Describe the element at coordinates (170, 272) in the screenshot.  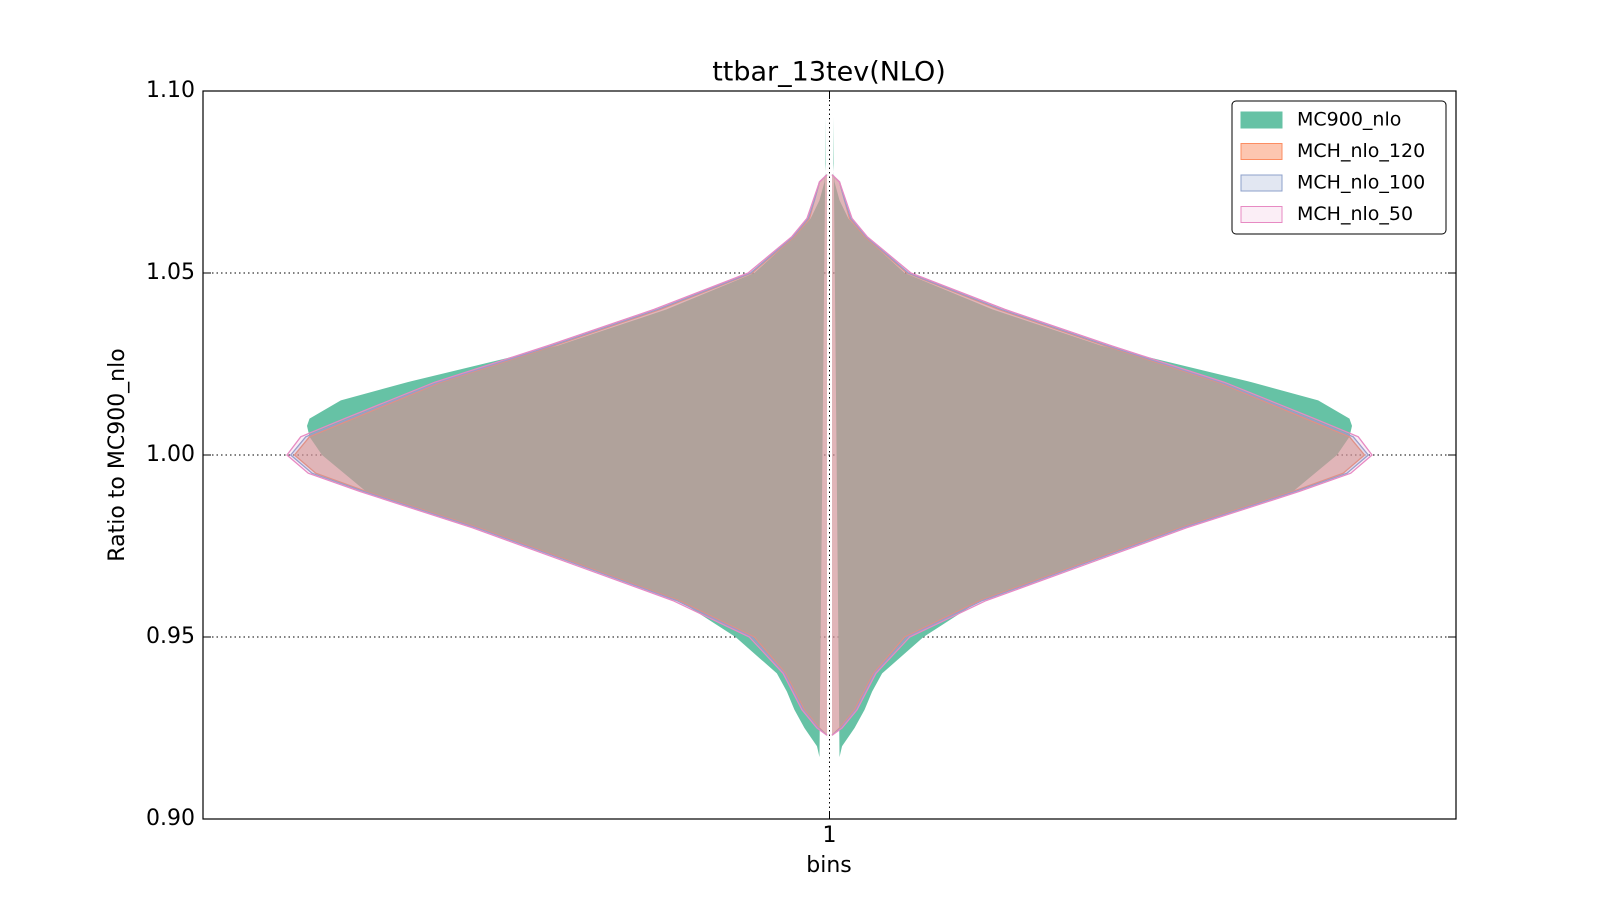
I see `y-tick-label: 1.05` at that location.